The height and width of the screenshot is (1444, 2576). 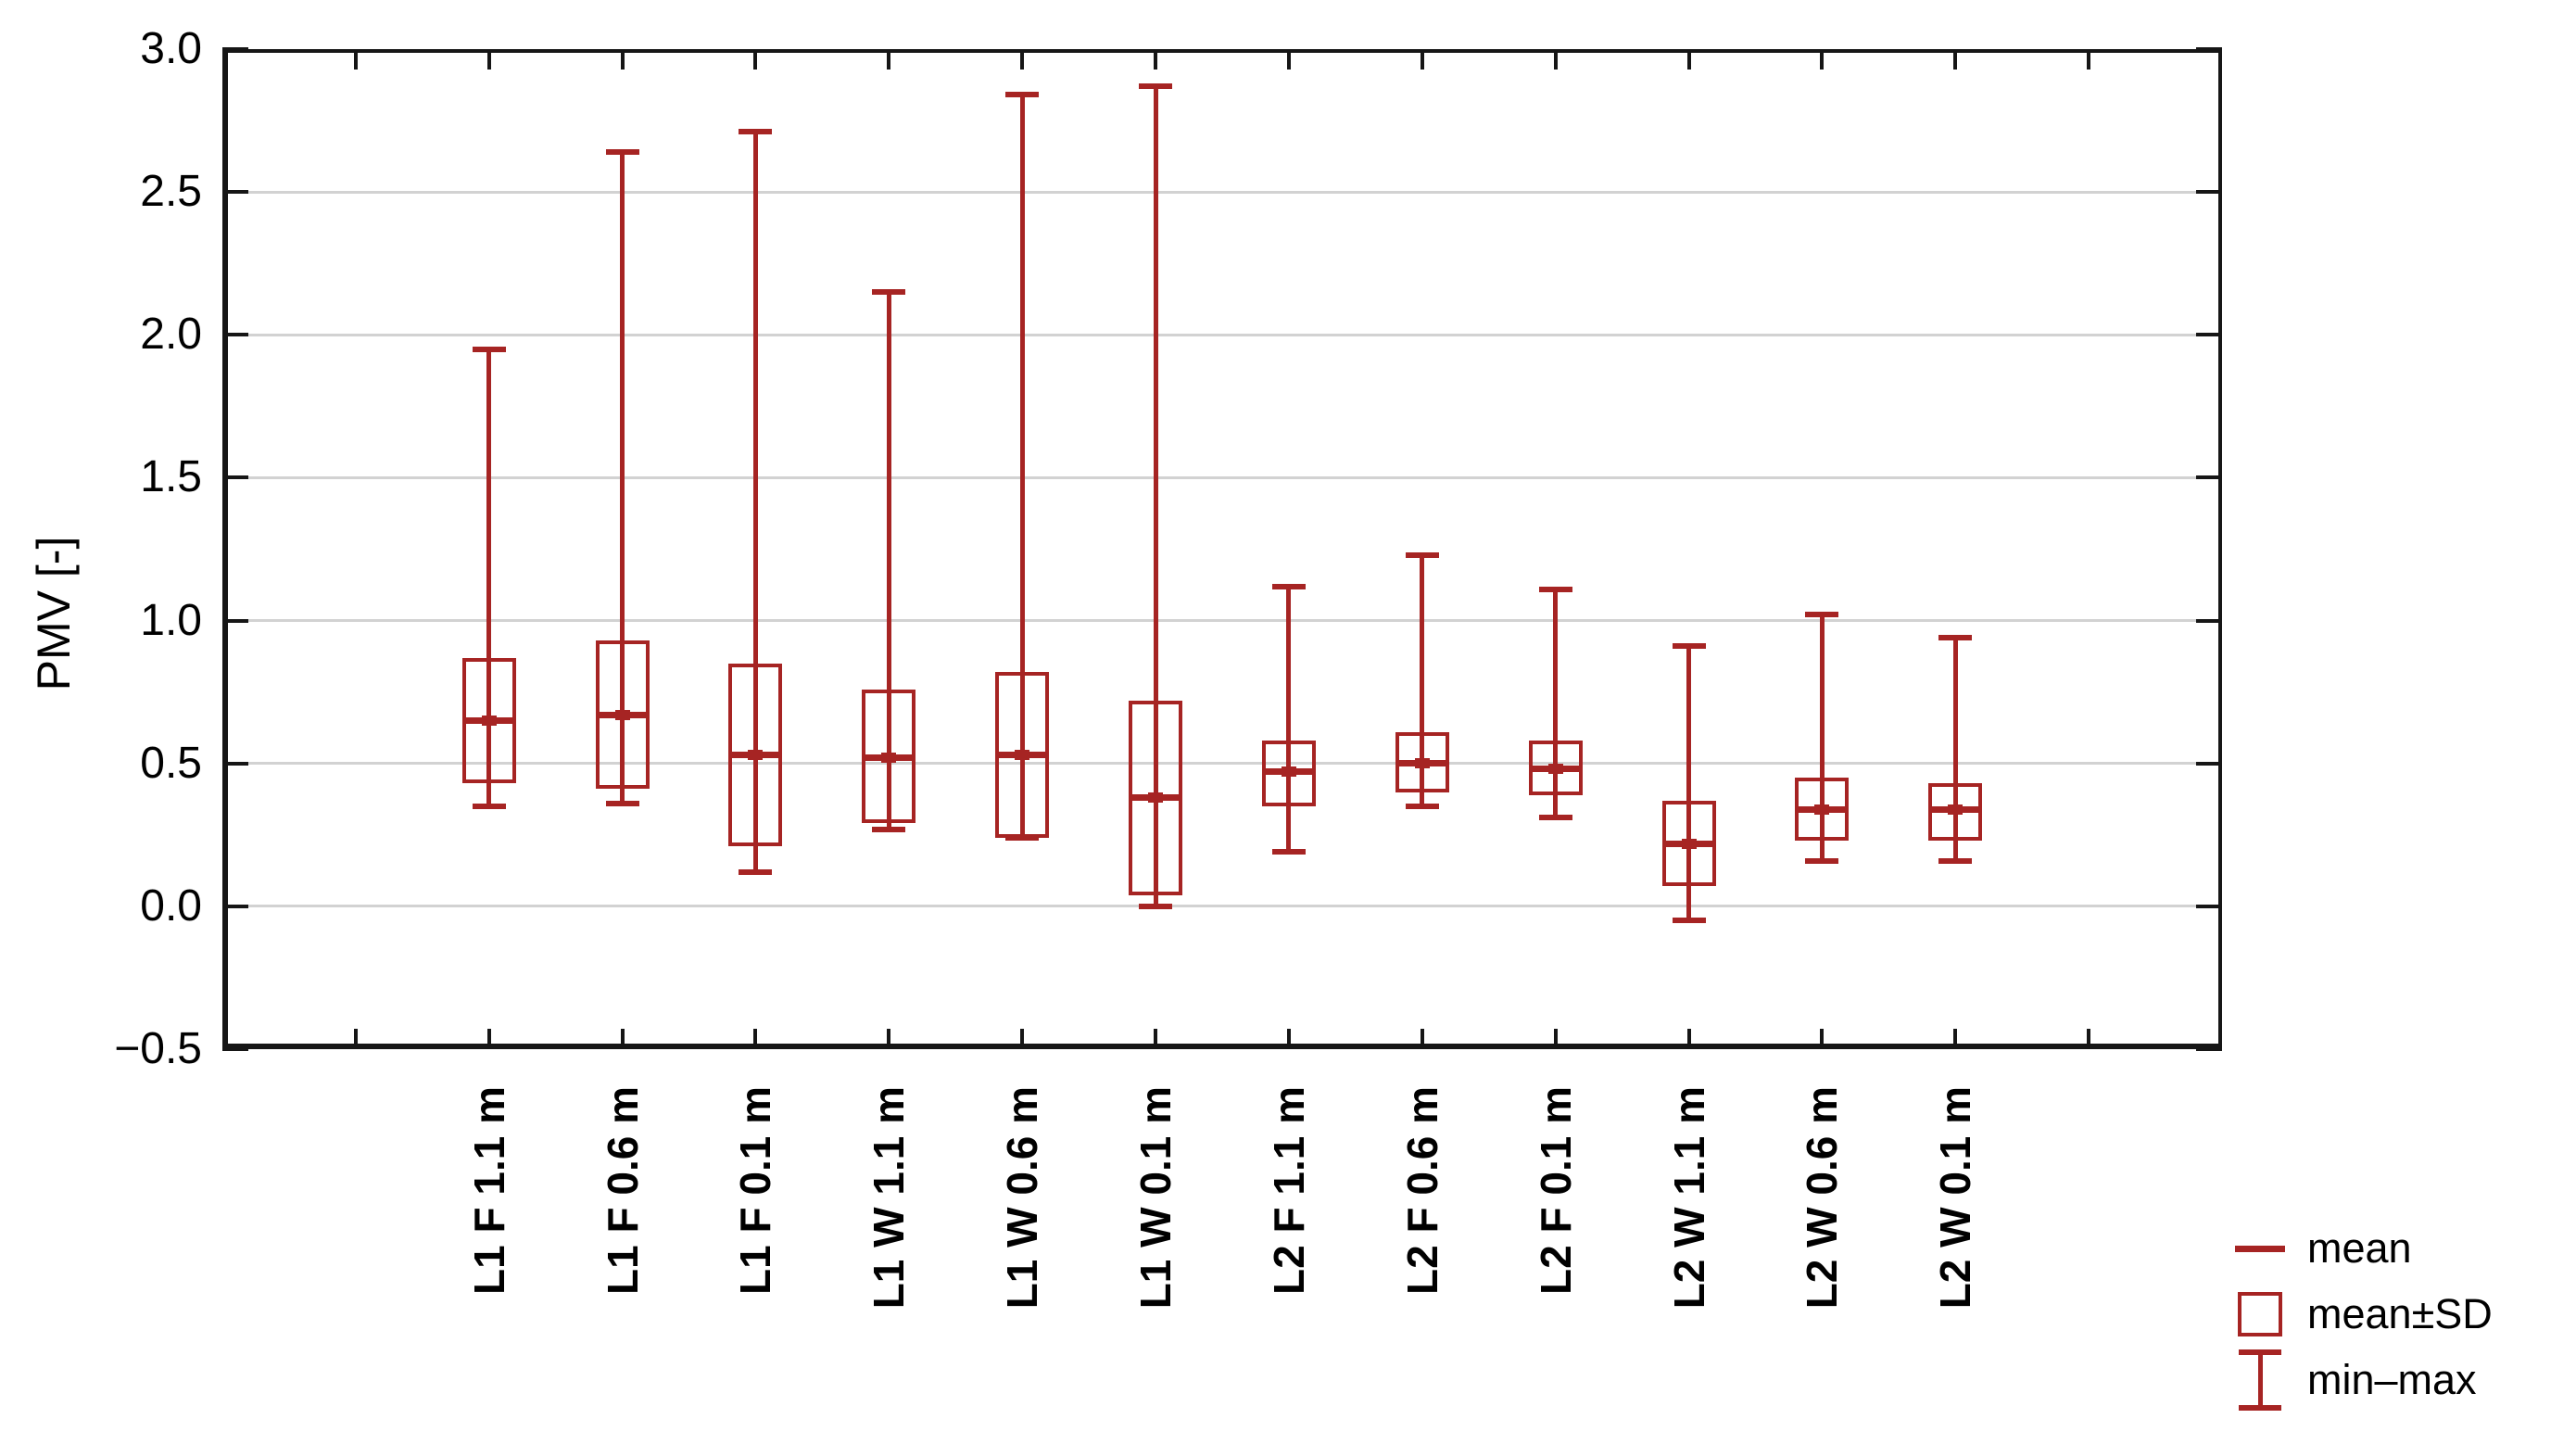 I want to click on legend-item-mean-sd: mean±SD, so click(x=2362, y=1314).